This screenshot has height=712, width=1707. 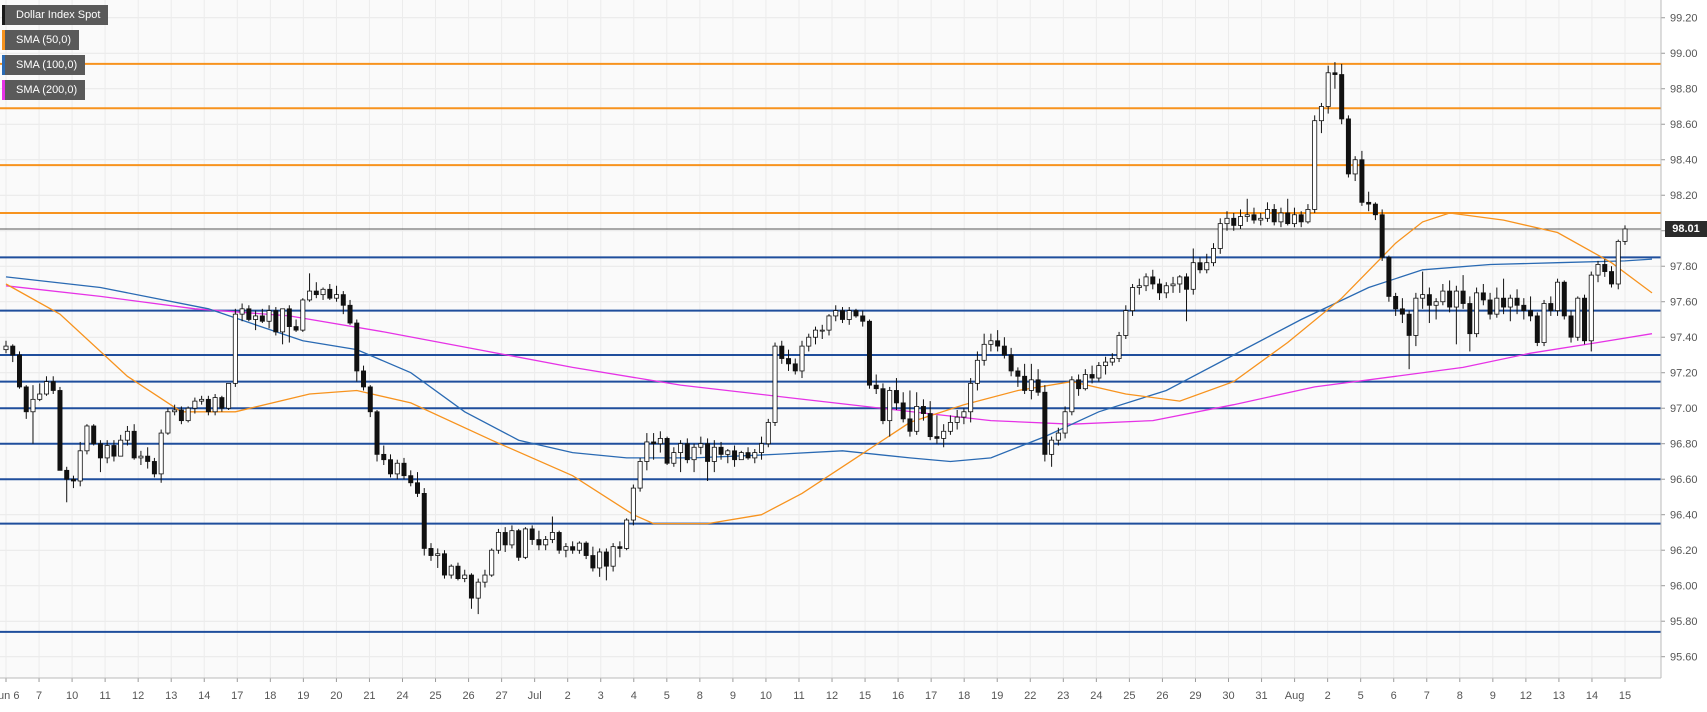 What do you see at coordinates (1686, 228) in the screenshot?
I see `last-price-badge: 98.01` at bounding box center [1686, 228].